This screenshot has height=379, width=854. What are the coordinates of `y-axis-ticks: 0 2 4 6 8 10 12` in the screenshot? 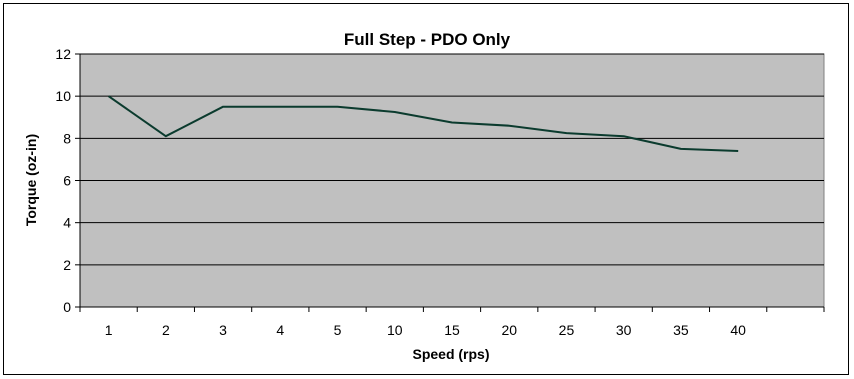 It's located at (67, 180).